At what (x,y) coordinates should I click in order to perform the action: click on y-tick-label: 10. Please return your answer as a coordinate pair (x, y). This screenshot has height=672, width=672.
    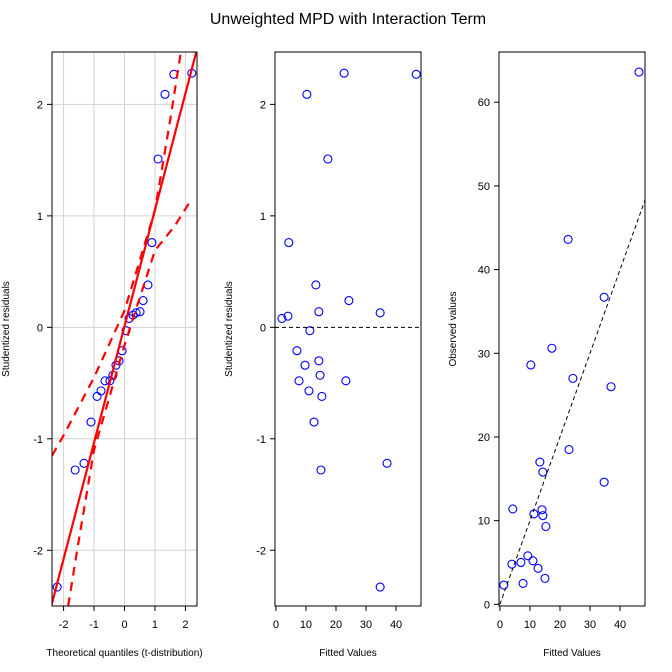
    Looking at the image, I should click on (484, 522).